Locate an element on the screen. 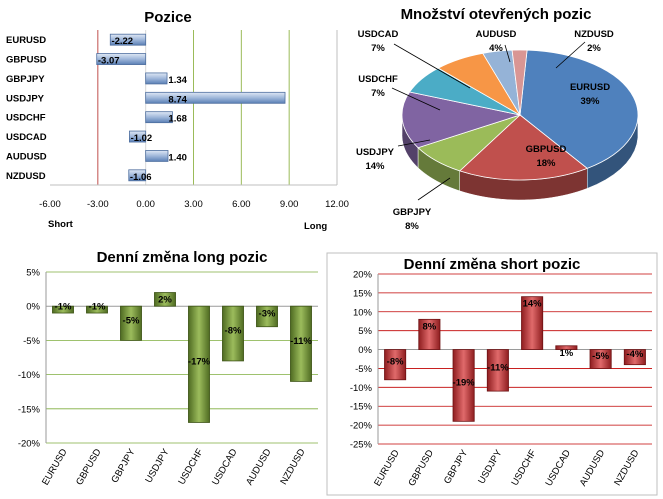 The image size is (663, 499). value-label: 8% is located at coordinates (430, 326).